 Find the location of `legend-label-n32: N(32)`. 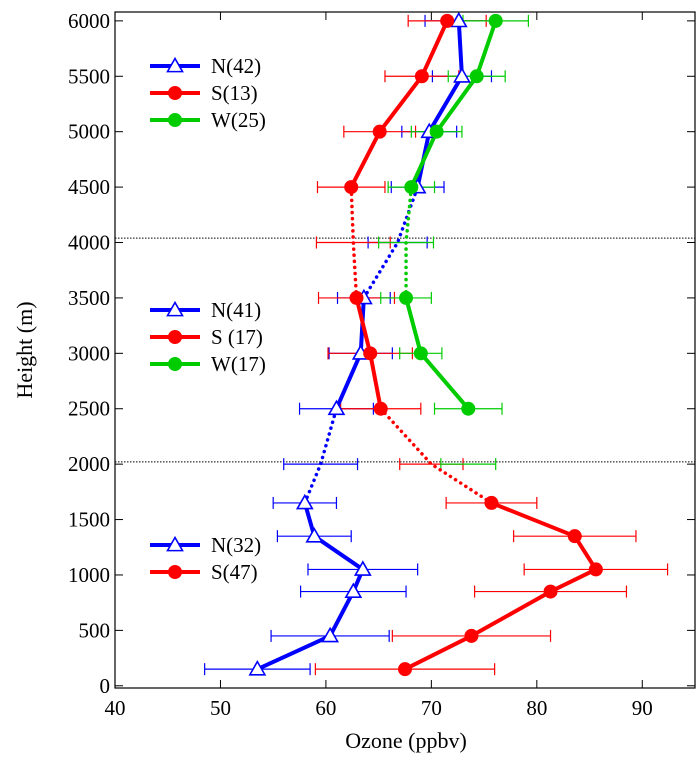

legend-label-n32: N(32) is located at coordinates (236, 545).